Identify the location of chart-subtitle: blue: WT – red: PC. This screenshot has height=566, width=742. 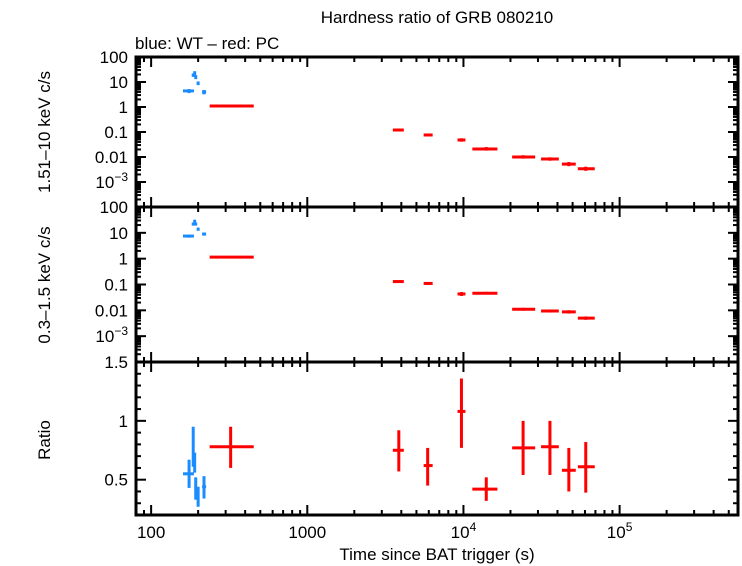
(207, 43).